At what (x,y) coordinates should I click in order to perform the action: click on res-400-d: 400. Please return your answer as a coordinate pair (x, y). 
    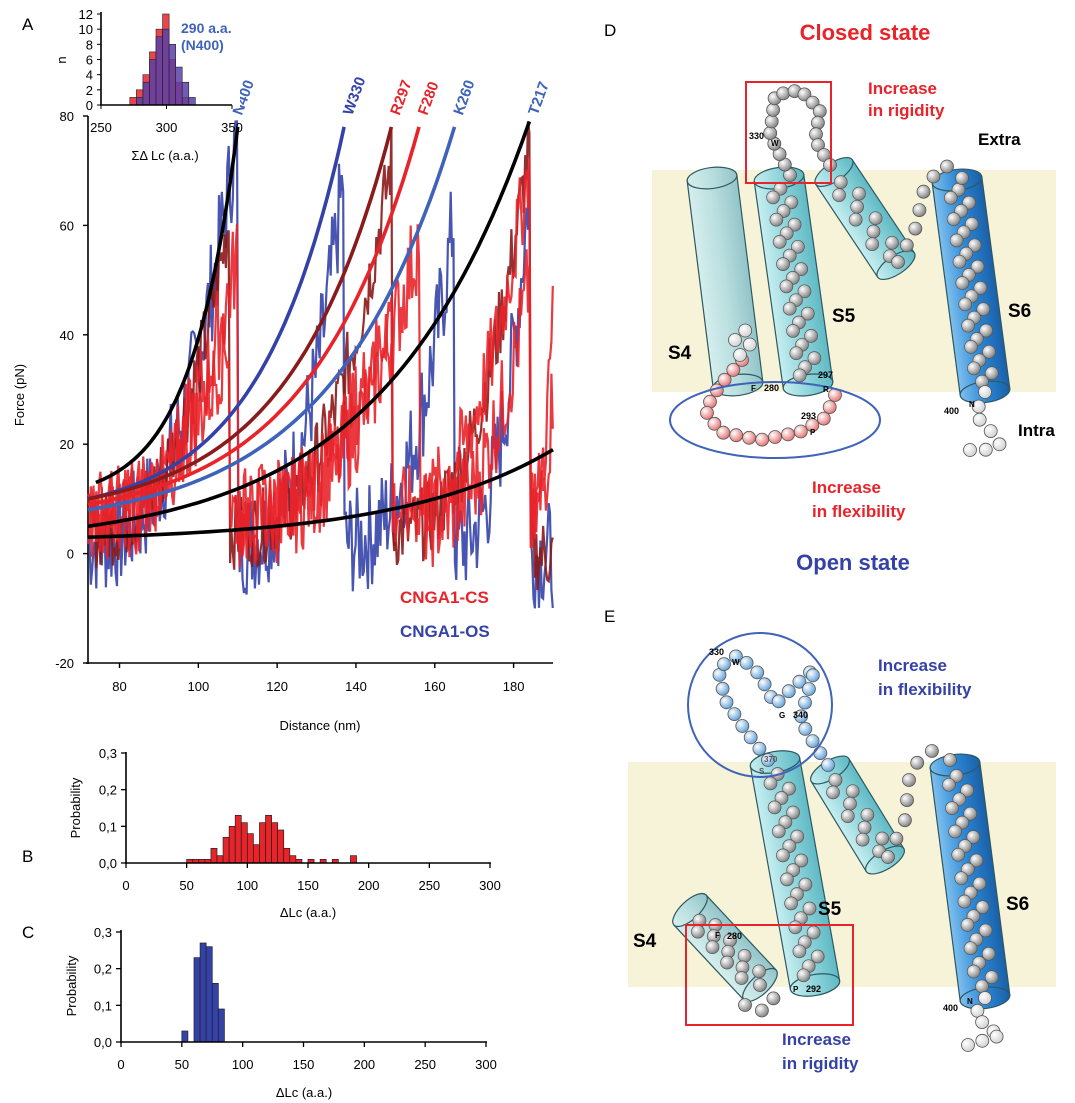
    Looking at the image, I should click on (951, 411).